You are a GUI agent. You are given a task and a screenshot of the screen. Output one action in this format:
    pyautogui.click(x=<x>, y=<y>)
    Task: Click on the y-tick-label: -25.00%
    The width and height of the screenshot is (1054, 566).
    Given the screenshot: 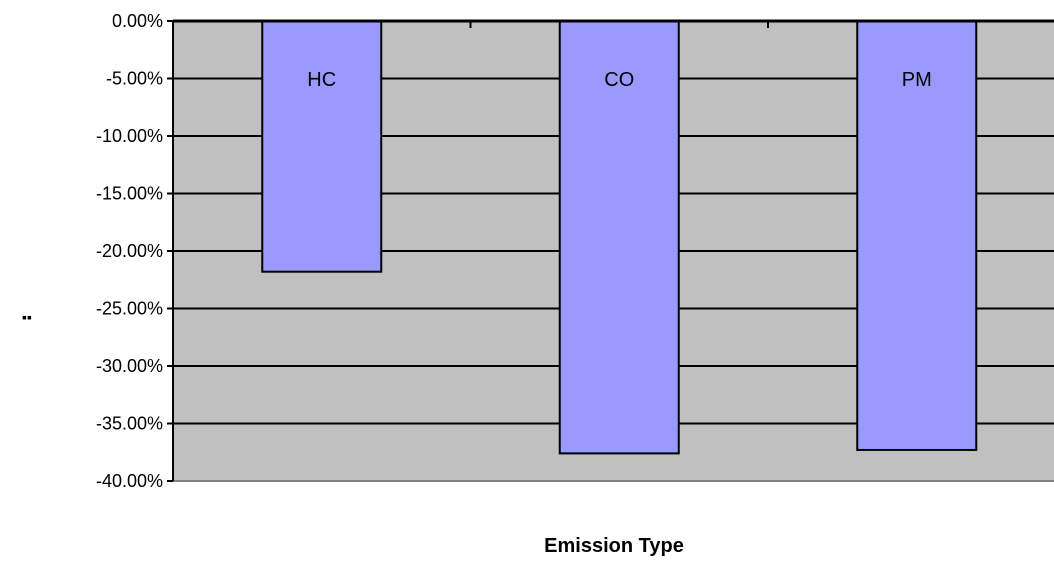 What is the action you would take?
    pyautogui.click(x=129, y=309)
    